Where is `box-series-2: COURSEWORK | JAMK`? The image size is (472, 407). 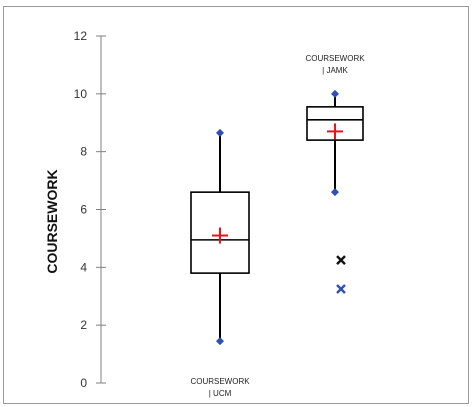 box-series-2: COURSEWORK | JAMK is located at coordinates (335, 174).